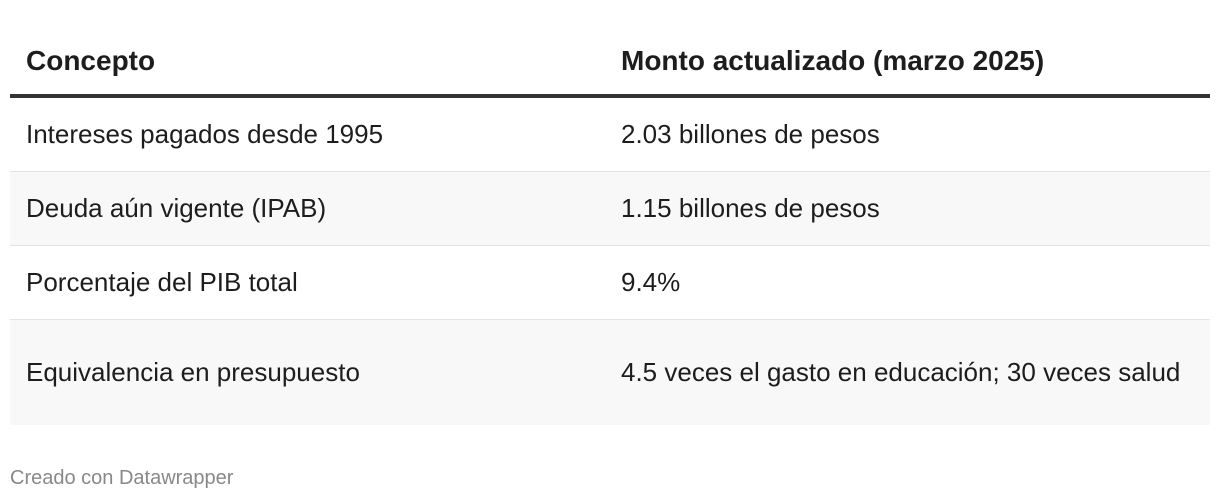 Image resolution: width=1220 pixels, height=504 pixels. What do you see at coordinates (833, 60) in the screenshot?
I see `header-monto: Monto actualizado (marzo 2025)` at bounding box center [833, 60].